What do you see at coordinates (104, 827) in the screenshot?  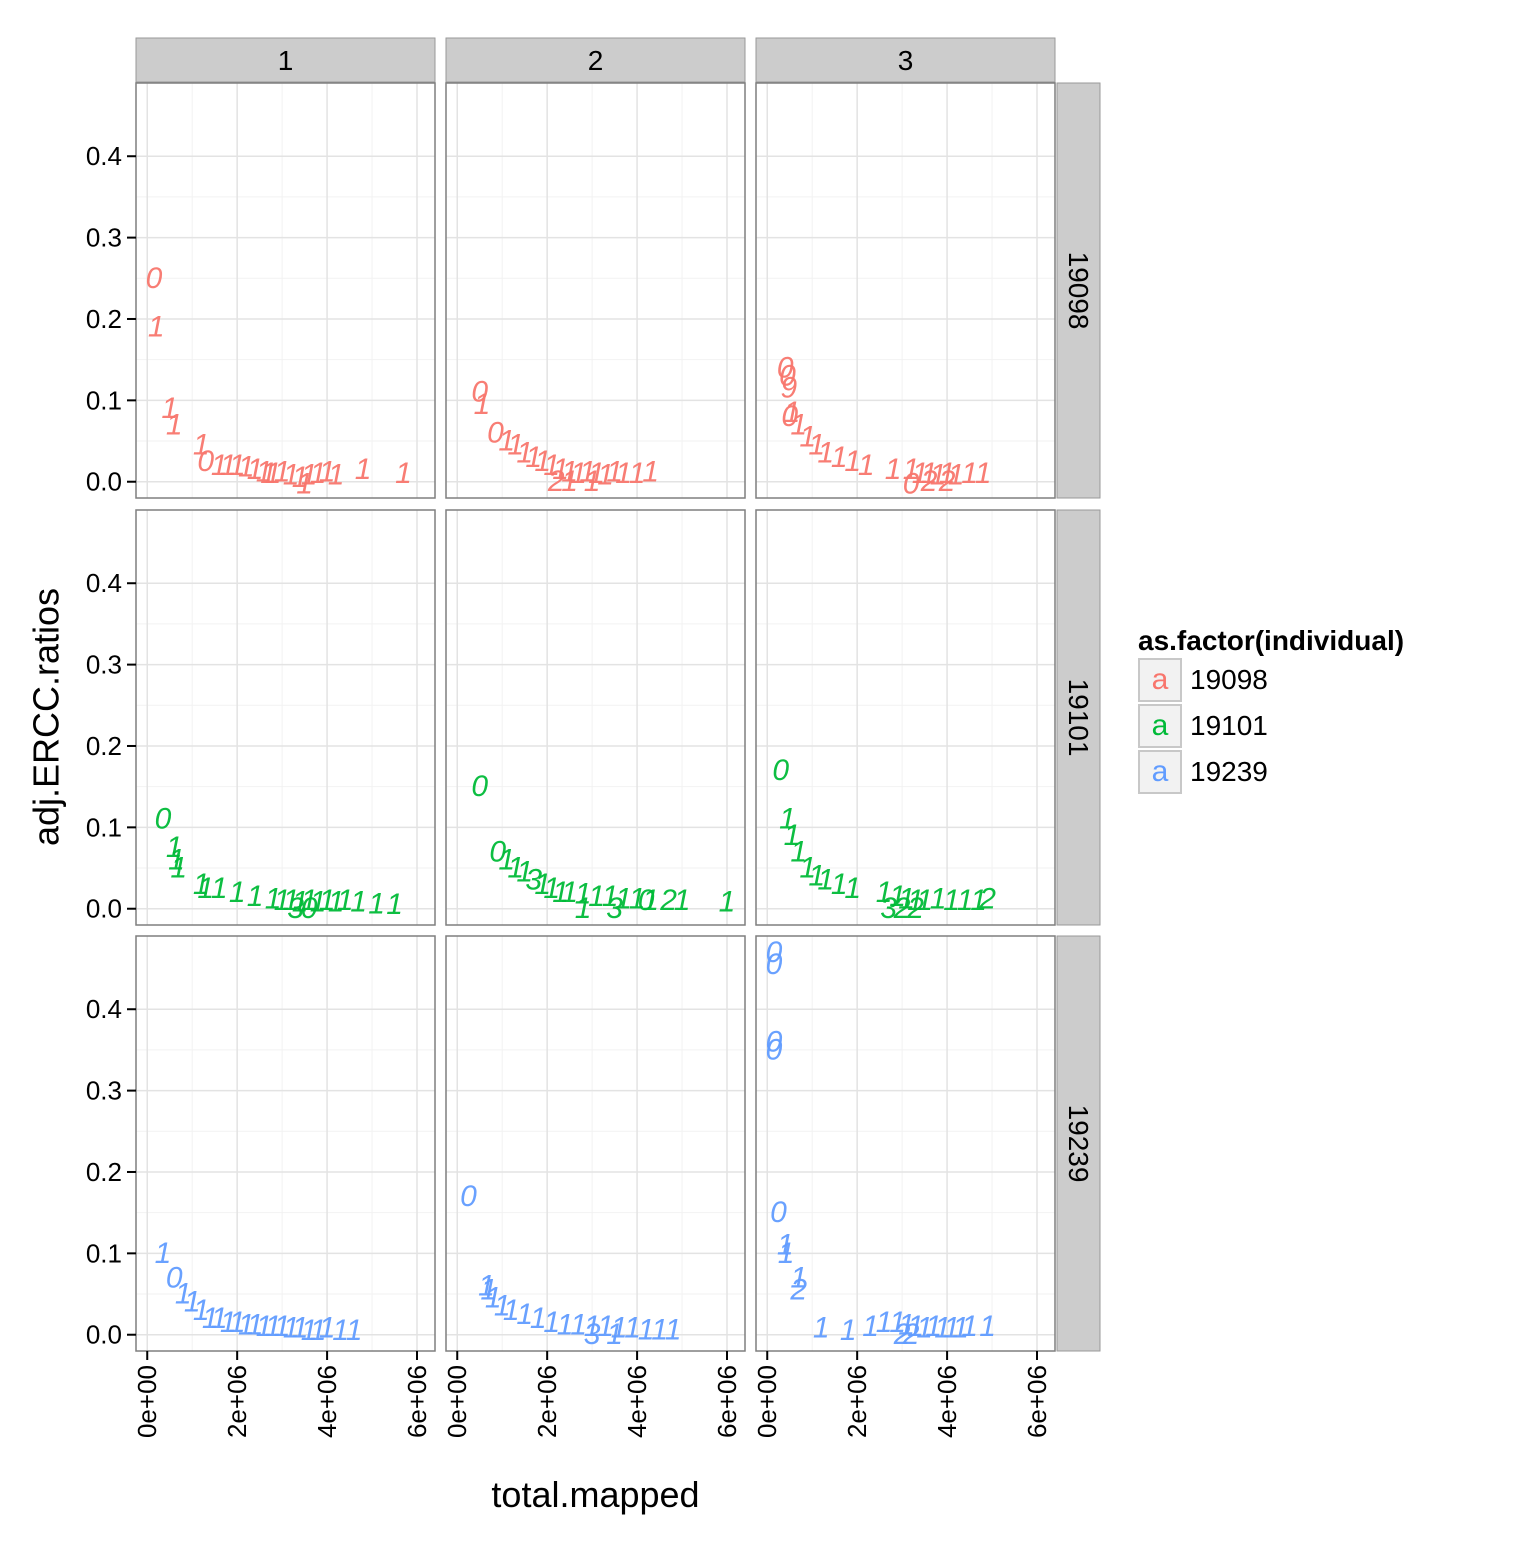 I see `y-tick-label: 0.1` at bounding box center [104, 827].